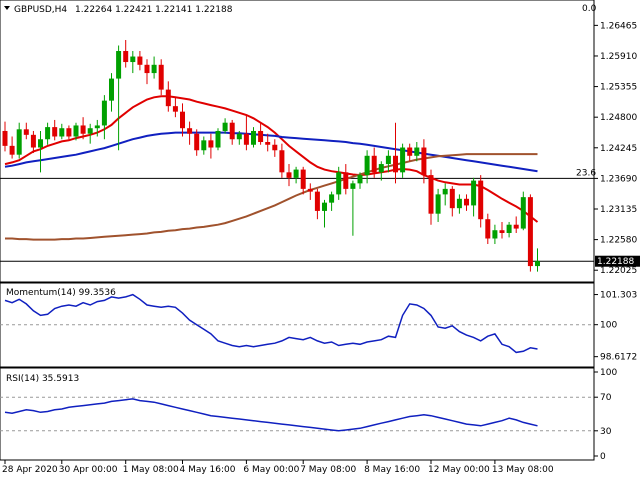  Describe the element at coordinates (586, 173) in the screenshot. I see `fibonacci-level-label: 23.6` at that location.